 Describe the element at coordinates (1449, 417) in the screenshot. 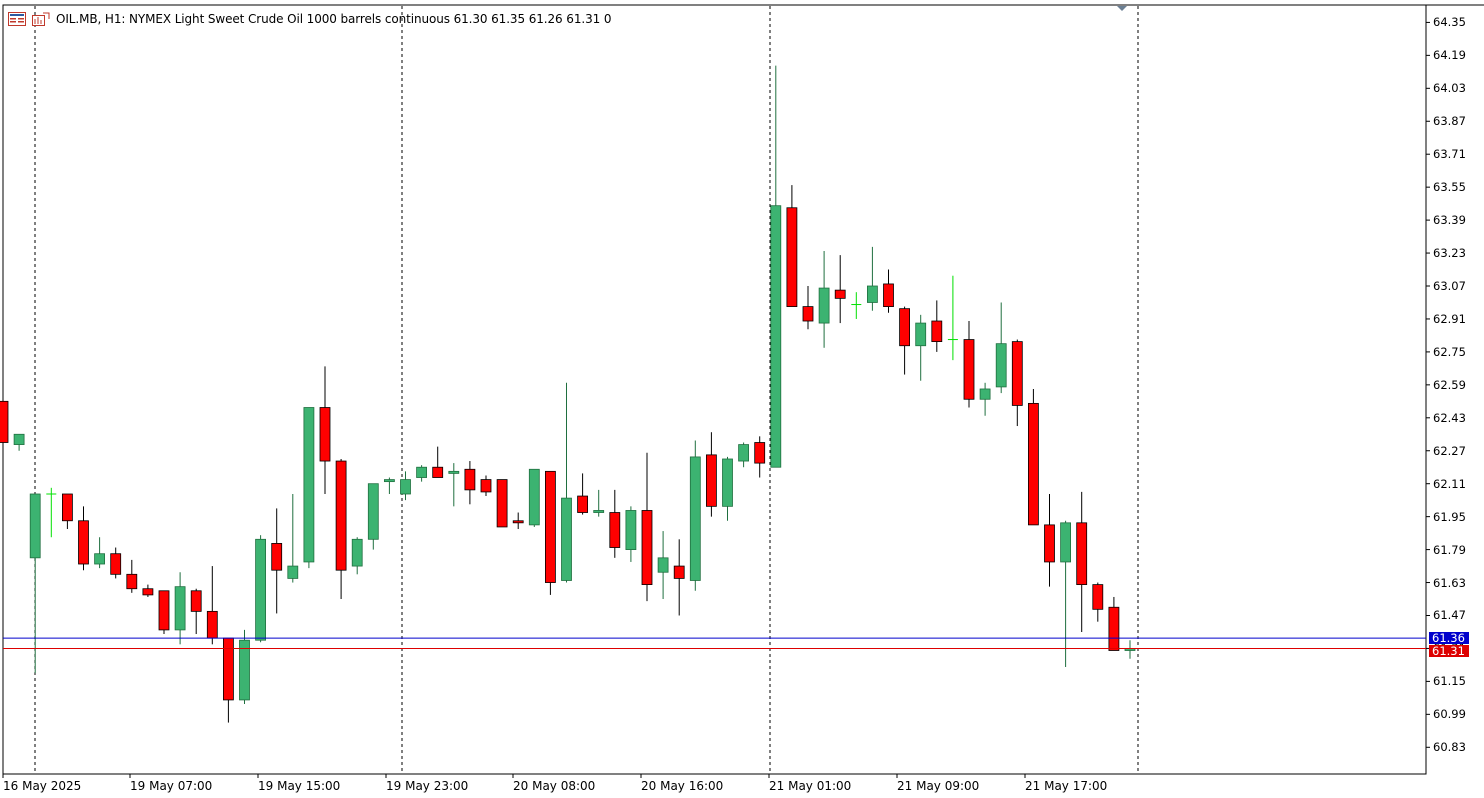

I see `y-tick-label: 62.43` at that location.